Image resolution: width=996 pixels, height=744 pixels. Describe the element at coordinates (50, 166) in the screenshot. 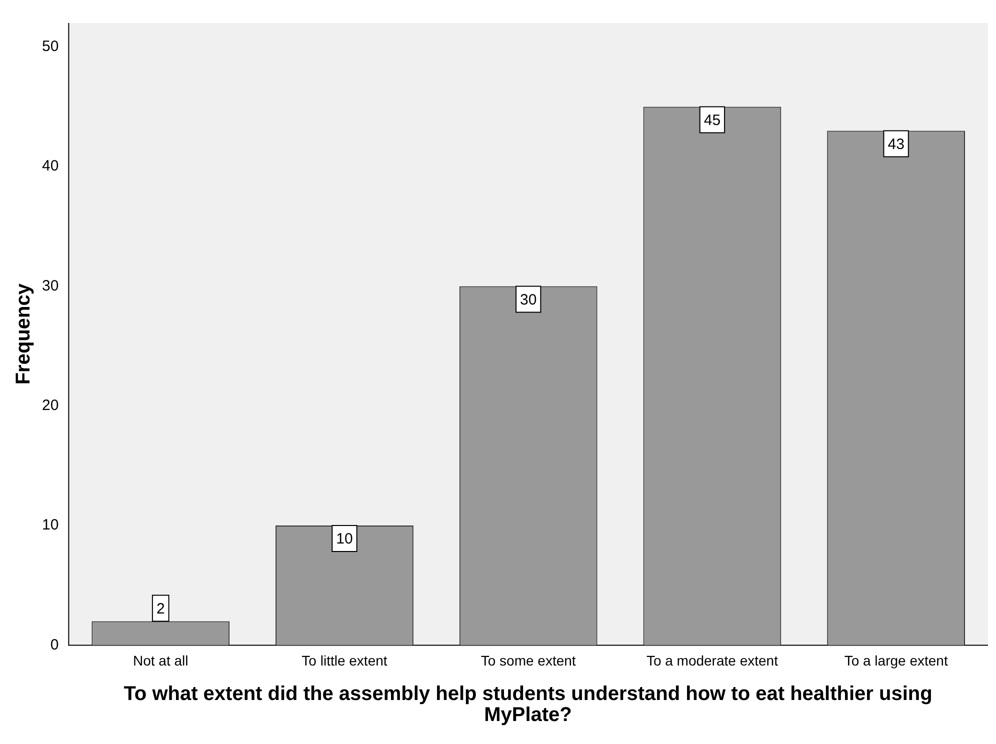

I see `y-tick-label: 40` at that location.